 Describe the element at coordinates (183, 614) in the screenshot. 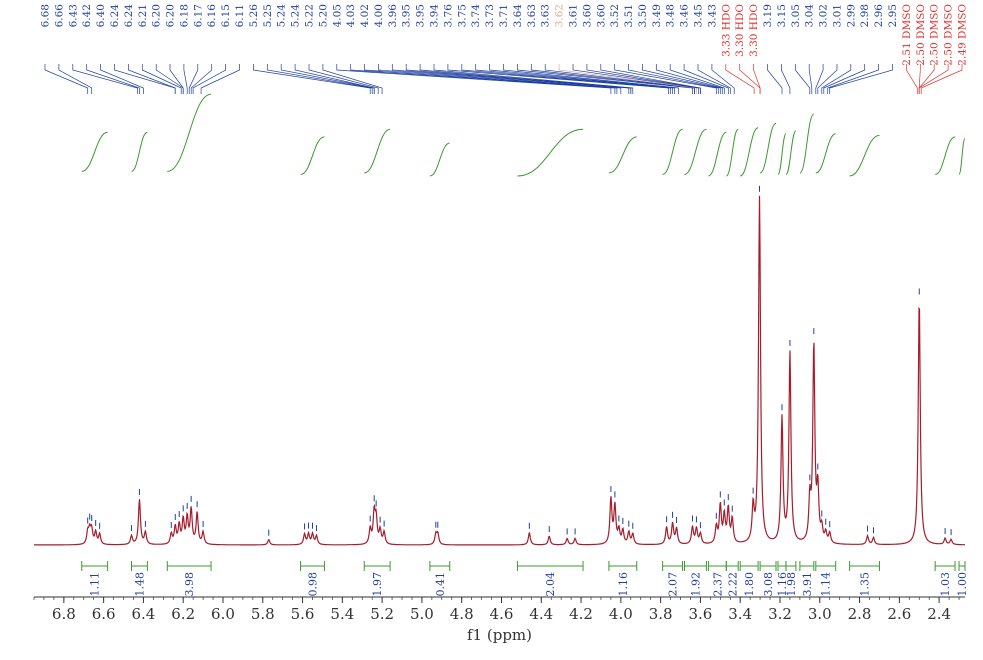

I see `x-tick-label: 6.2` at that location.